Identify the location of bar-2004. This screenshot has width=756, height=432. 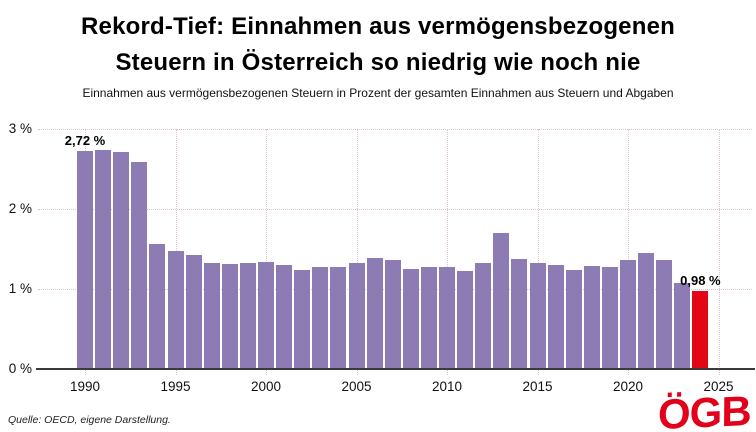
(338, 317).